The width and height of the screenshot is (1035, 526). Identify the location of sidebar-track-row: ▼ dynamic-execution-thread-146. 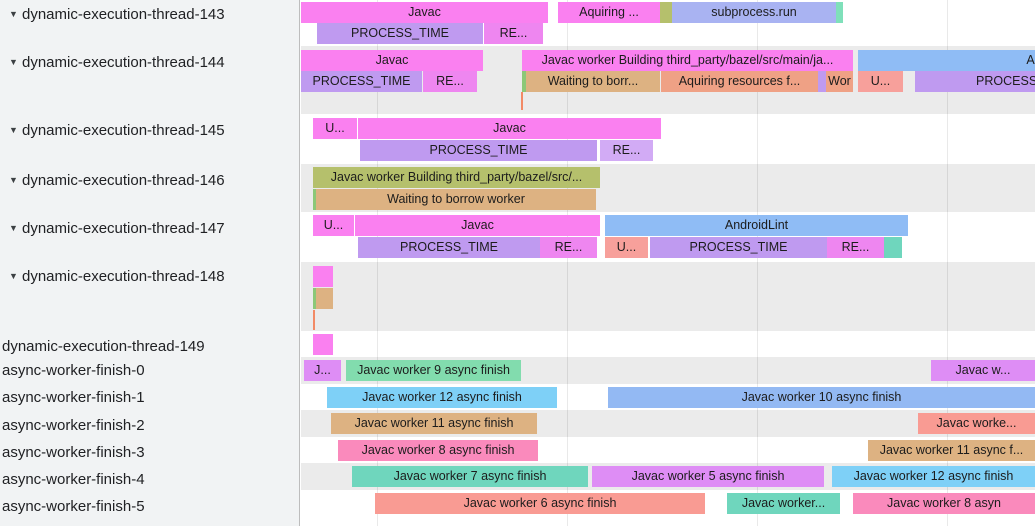
(150, 180).